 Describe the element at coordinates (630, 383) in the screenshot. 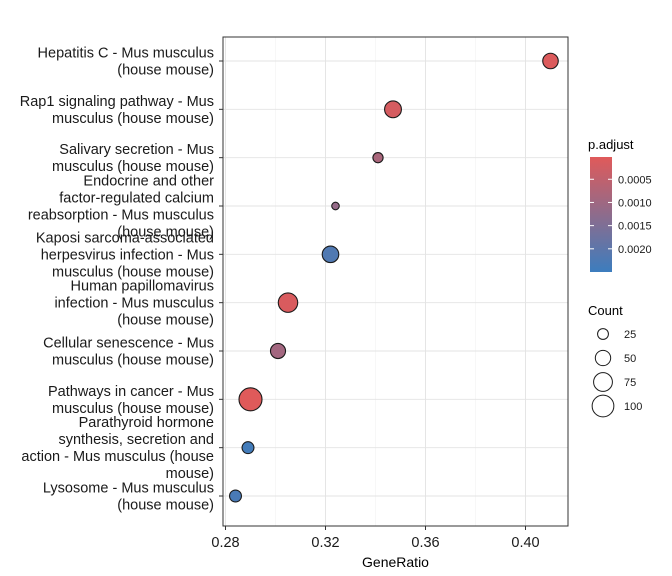

I see `size-legend-label: 75` at that location.